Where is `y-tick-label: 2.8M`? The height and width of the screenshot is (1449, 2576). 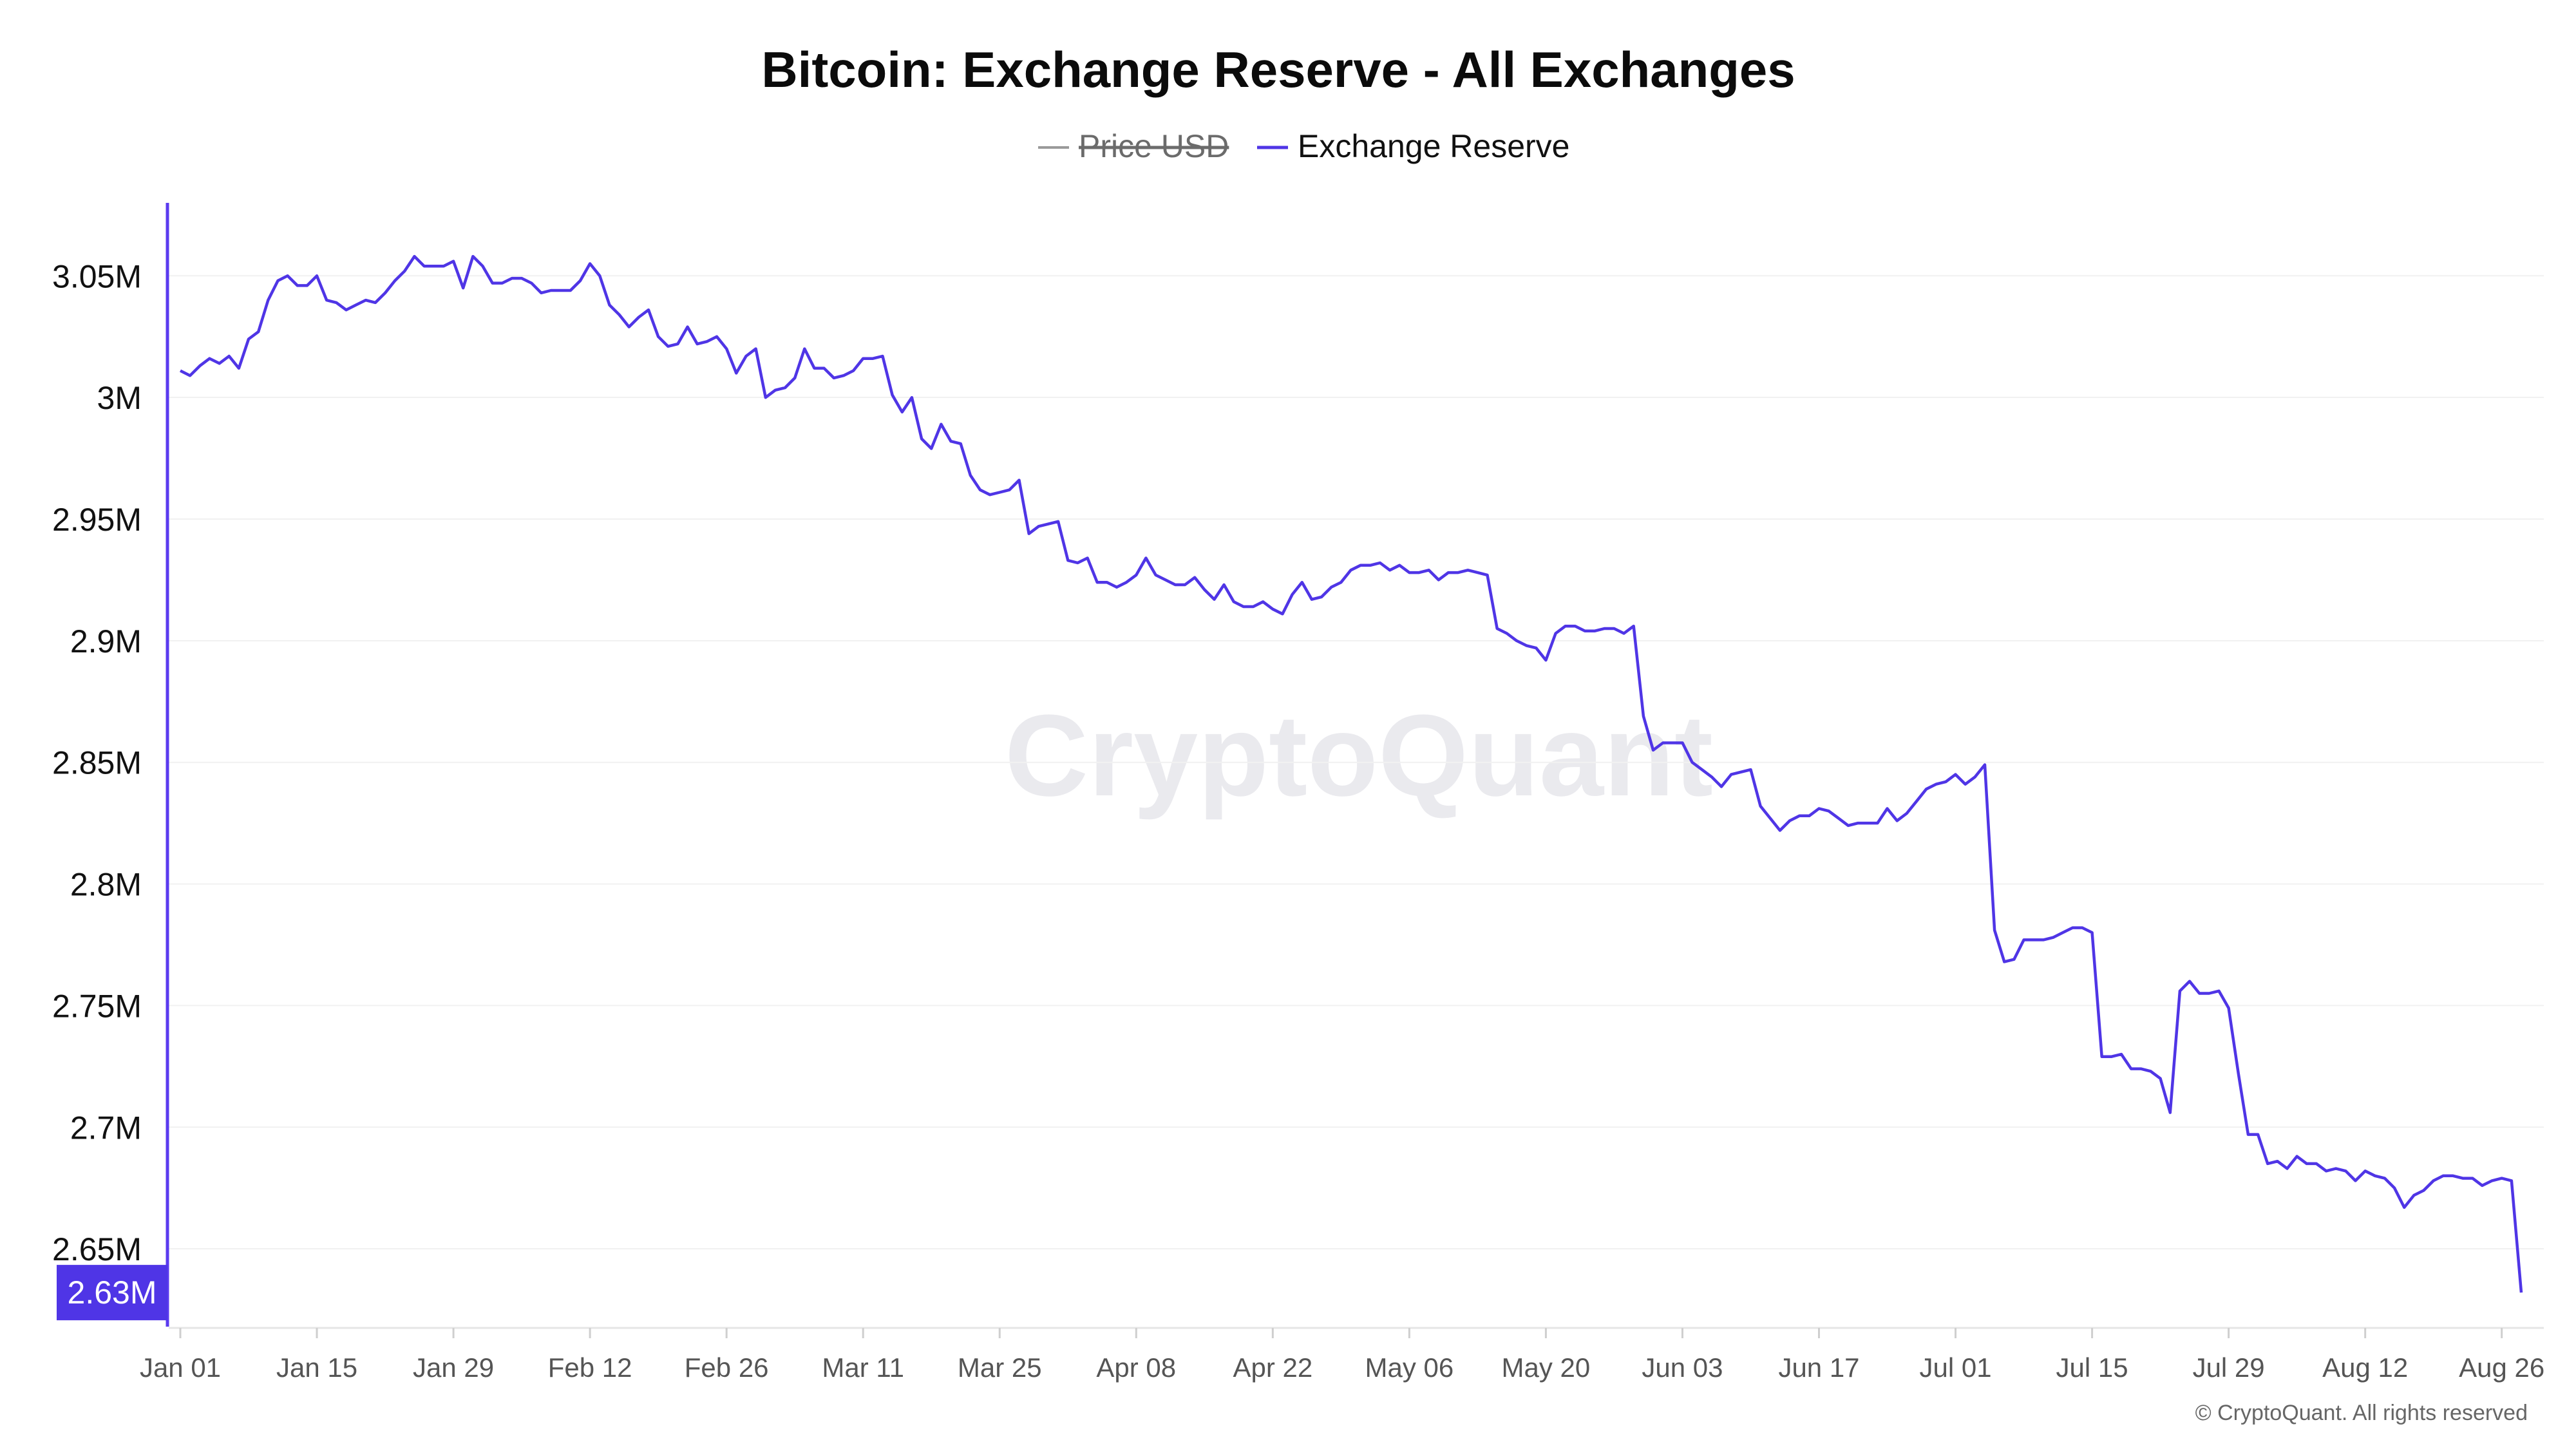
y-tick-label: 2.8M is located at coordinates (106, 885).